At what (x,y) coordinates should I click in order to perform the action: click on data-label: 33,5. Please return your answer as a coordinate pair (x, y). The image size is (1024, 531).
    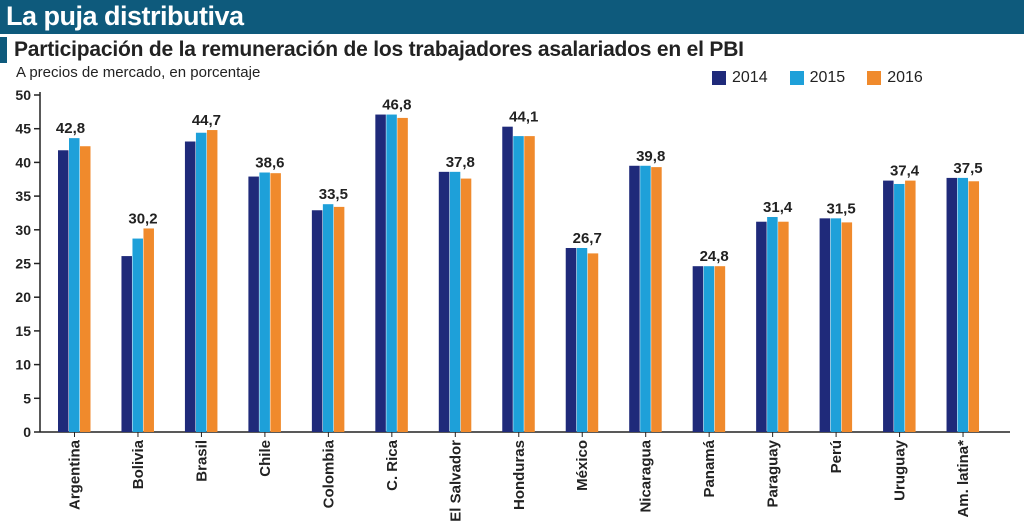
    Looking at the image, I should click on (333, 194).